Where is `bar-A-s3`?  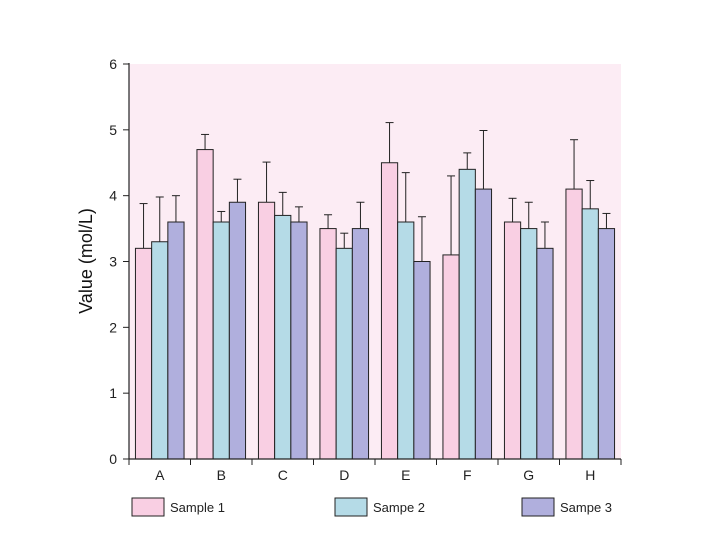 bar-A-s3 is located at coordinates (176, 340).